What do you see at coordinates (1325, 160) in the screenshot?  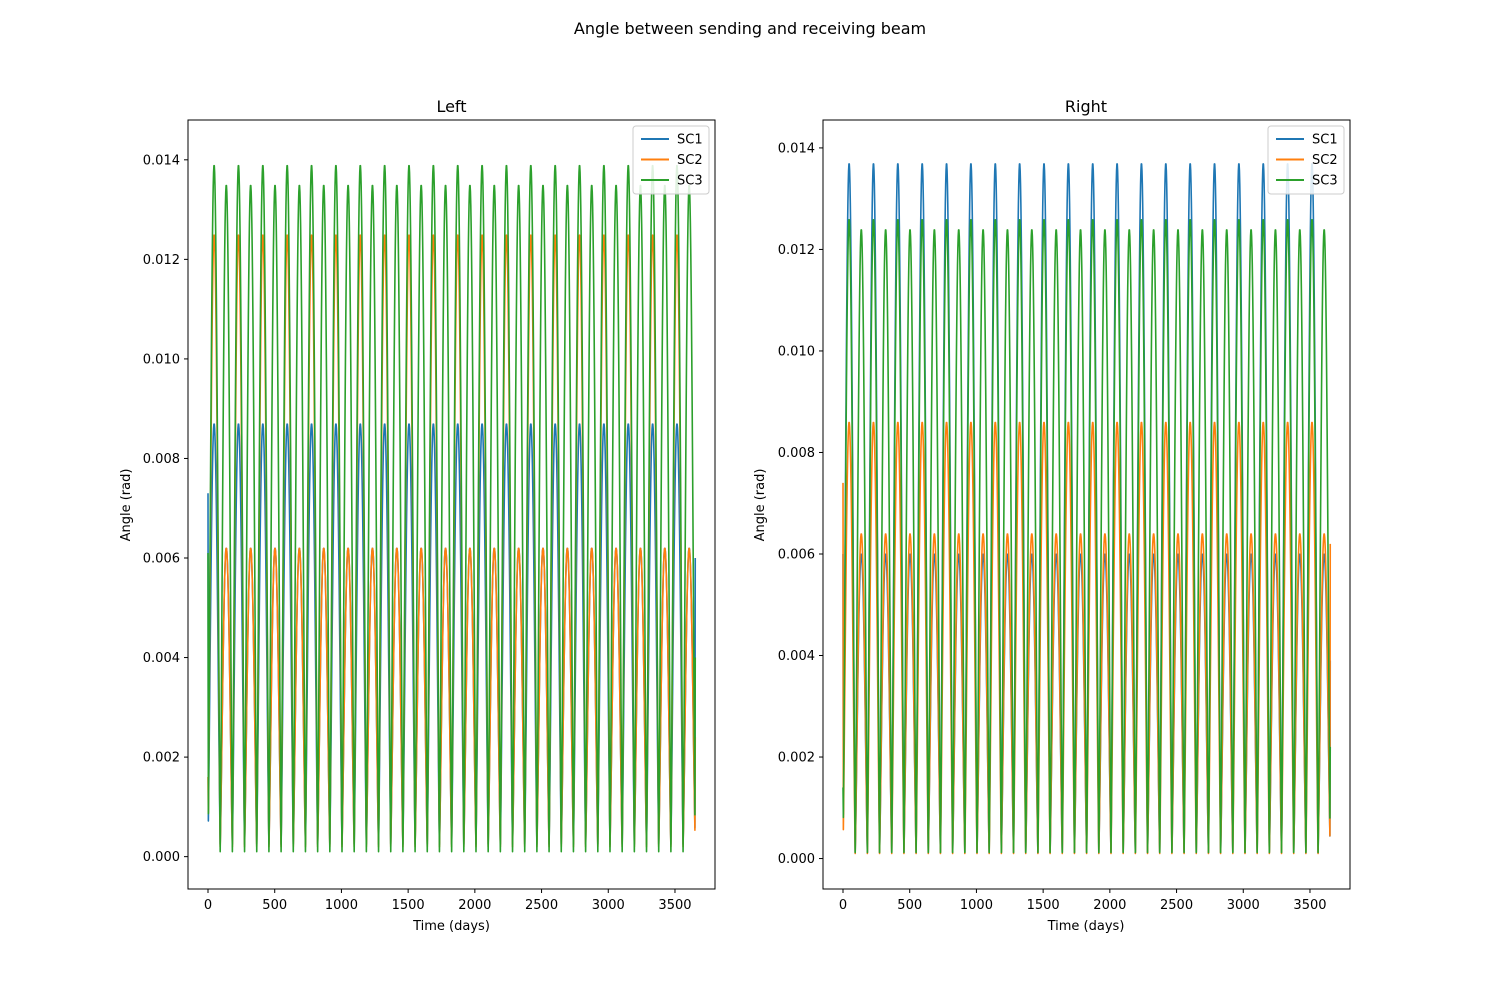 I see `right-chart-legend-label-sc2: SC2` at bounding box center [1325, 160].